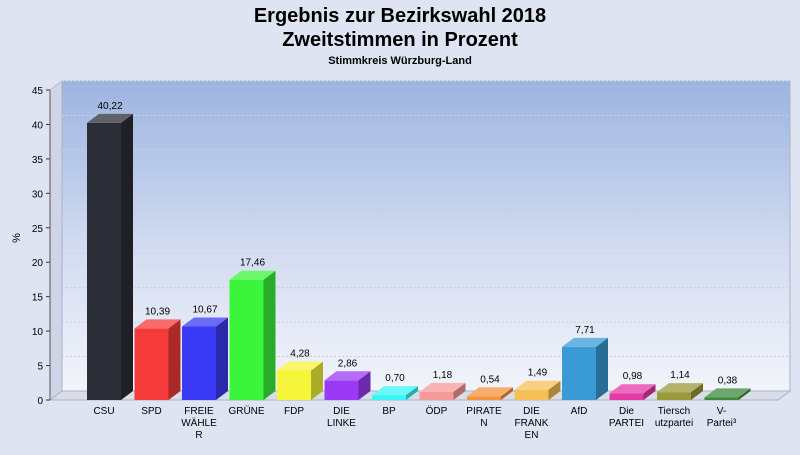 This screenshot has height=455, width=800. What do you see at coordinates (341, 417) in the screenshot?
I see `category-label: DIE LINKE` at bounding box center [341, 417].